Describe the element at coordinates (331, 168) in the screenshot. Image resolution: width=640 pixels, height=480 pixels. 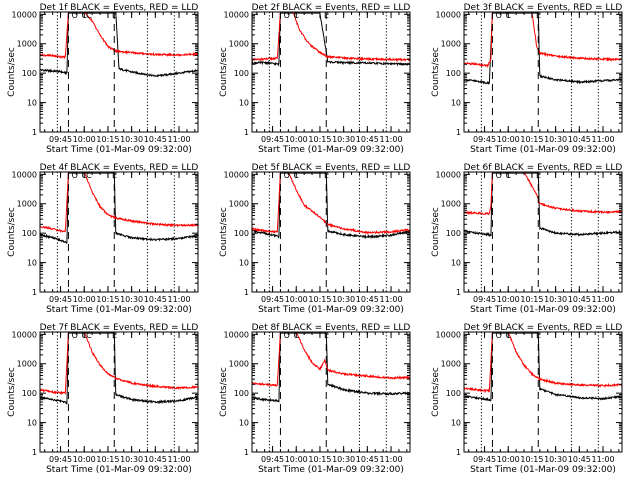
I see `panel-title: Det 5f BLACK = Events, RED = LLD` at that location.